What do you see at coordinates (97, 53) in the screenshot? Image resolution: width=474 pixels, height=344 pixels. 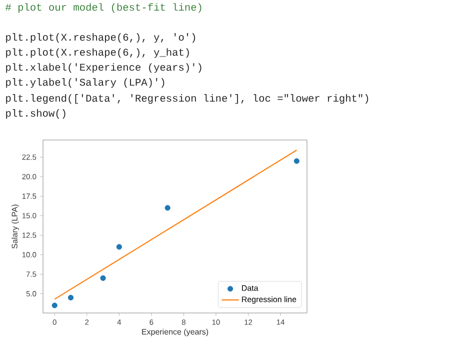 I see `text: plt.plot(X.reshape(6,), y_hat)` at bounding box center [97, 53].